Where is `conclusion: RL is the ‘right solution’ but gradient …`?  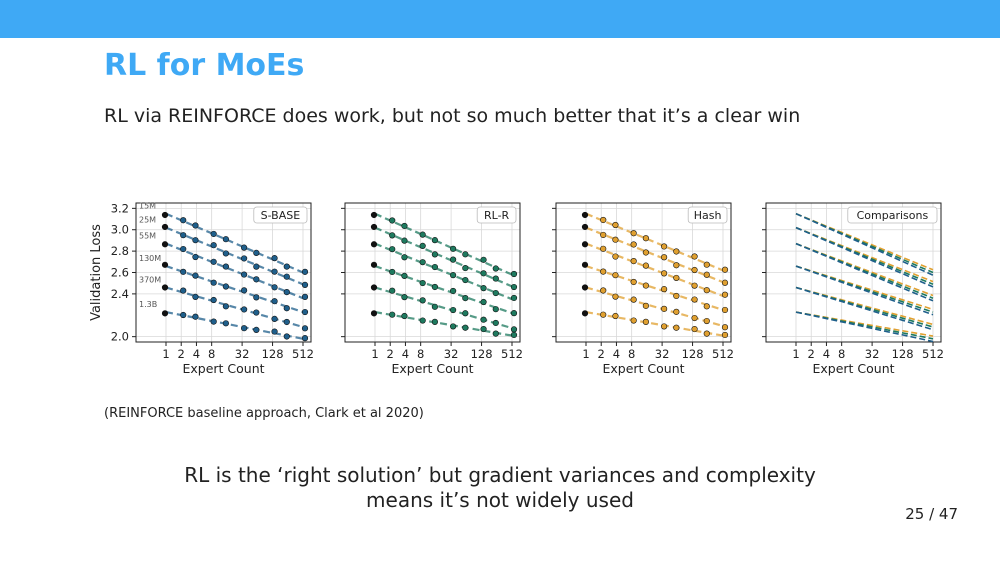
conclusion: RL is the ‘right solution’ but gradient … is located at coordinates (500, 488).